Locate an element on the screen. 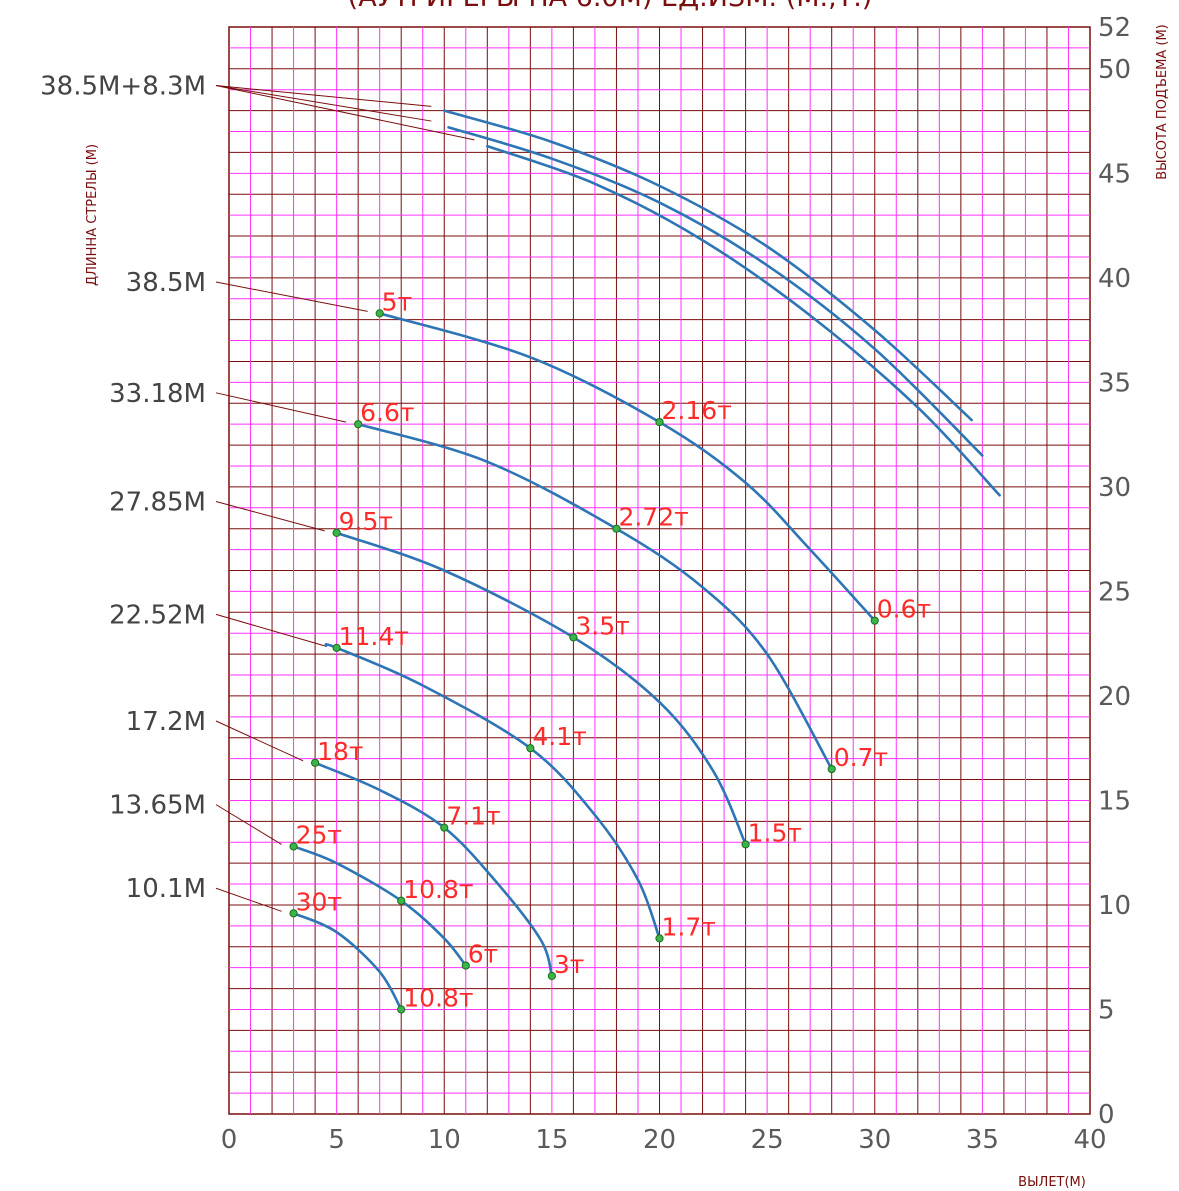  load-label: 11.4т is located at coordinates (374, 636).